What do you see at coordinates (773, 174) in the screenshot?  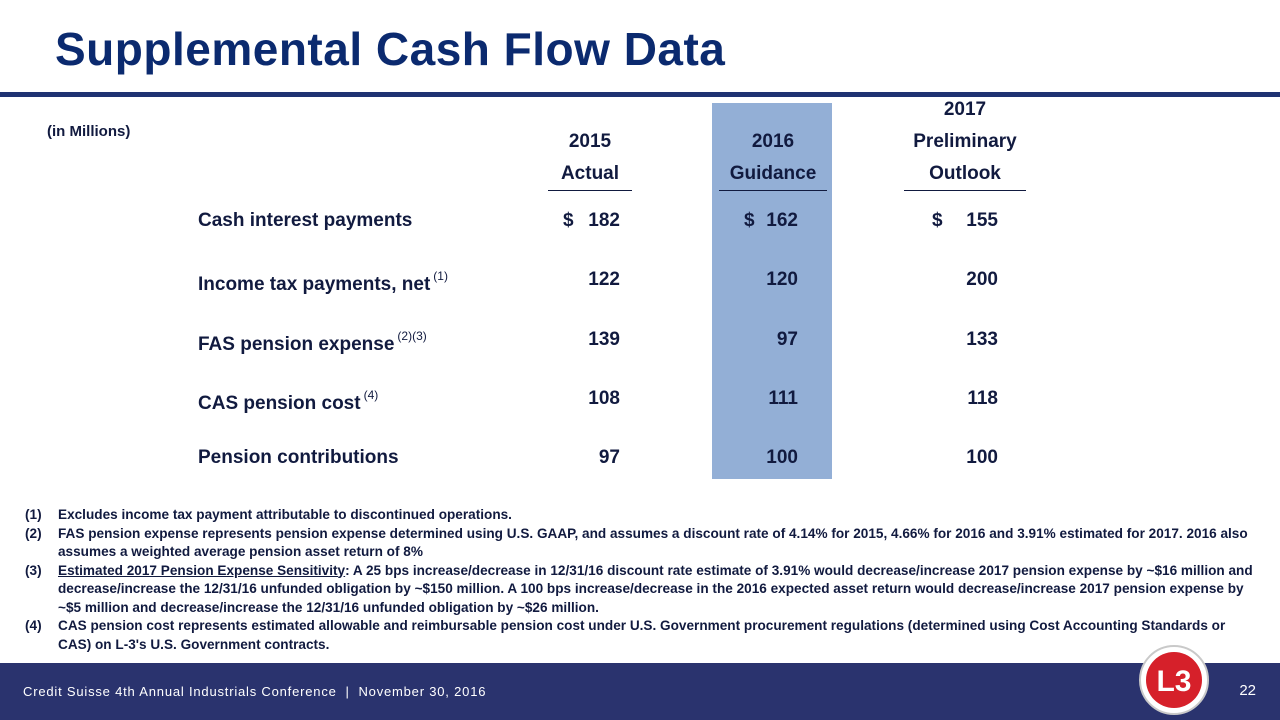 I see `column-header-line3: Guidance` at bounding box center [773, 174].